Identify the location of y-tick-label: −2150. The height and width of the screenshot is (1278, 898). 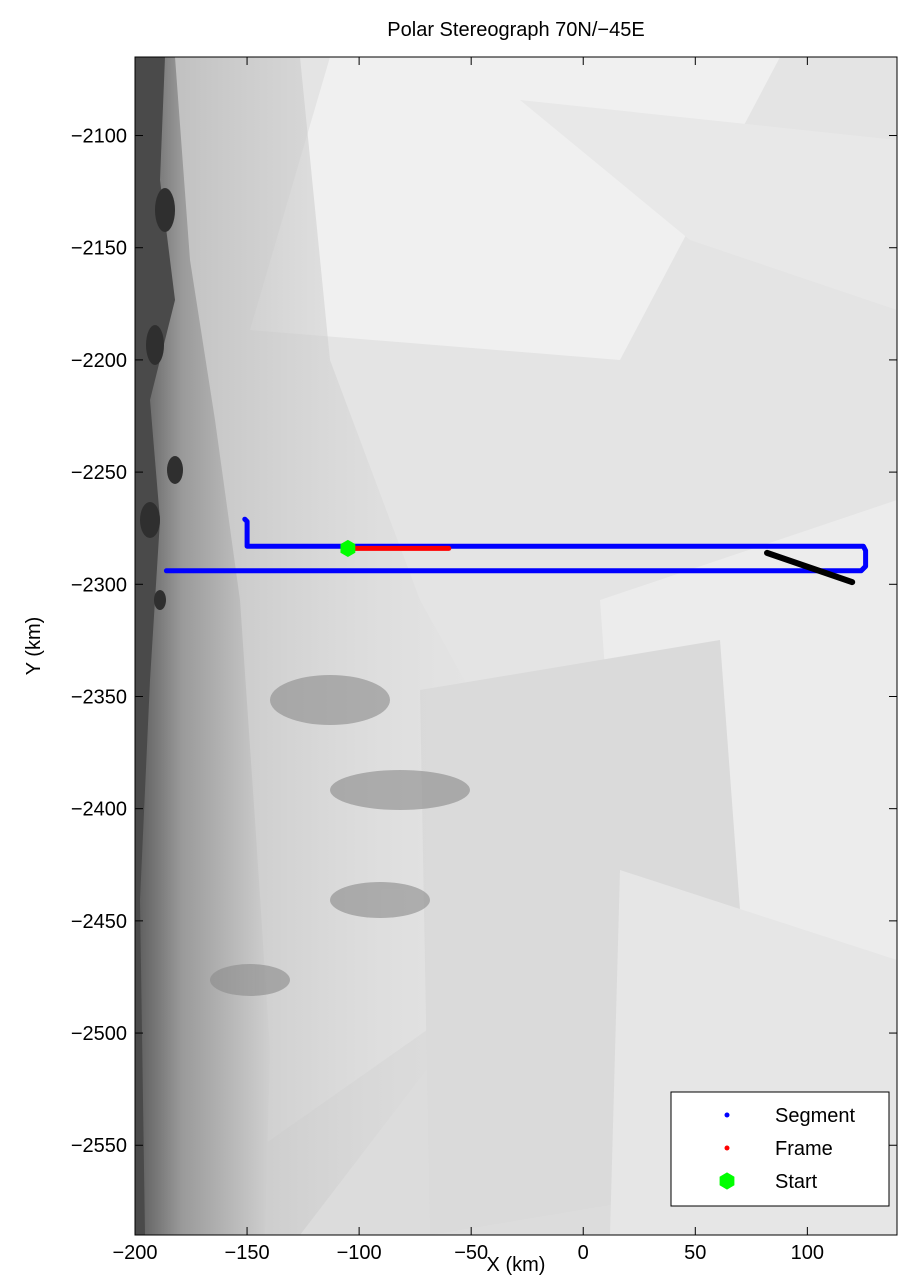
(99, 249).